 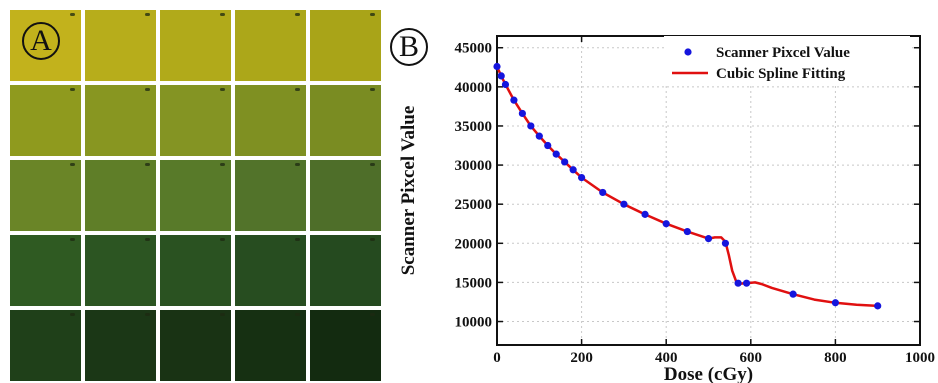 What do you see at coordinates (474, 88) in the screenshot?
I see `y-tick-label: 40000` at bounding box center [474, 88].